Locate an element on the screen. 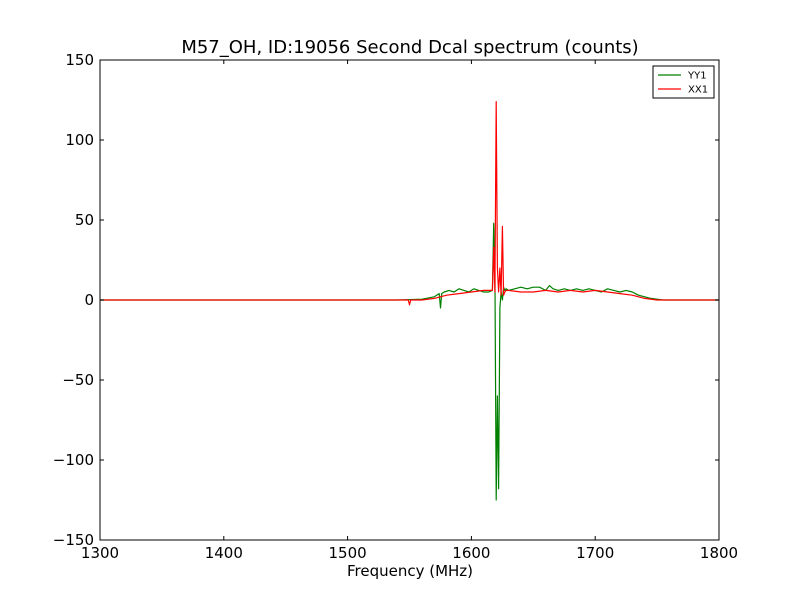  x-tick-label: 1300 is located at coordinates (100, 553).